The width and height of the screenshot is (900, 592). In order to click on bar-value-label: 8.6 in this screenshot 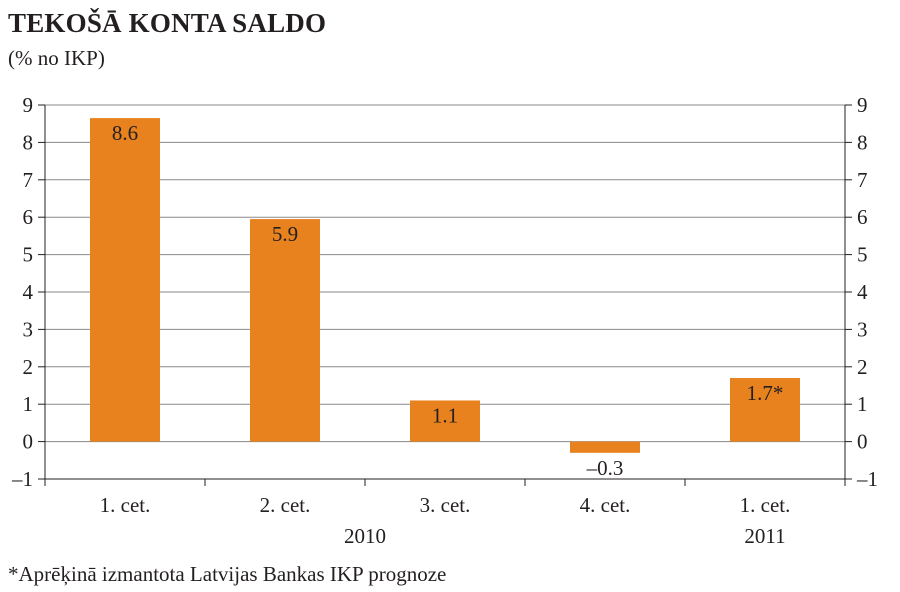, I will do `click(125, 133)`.